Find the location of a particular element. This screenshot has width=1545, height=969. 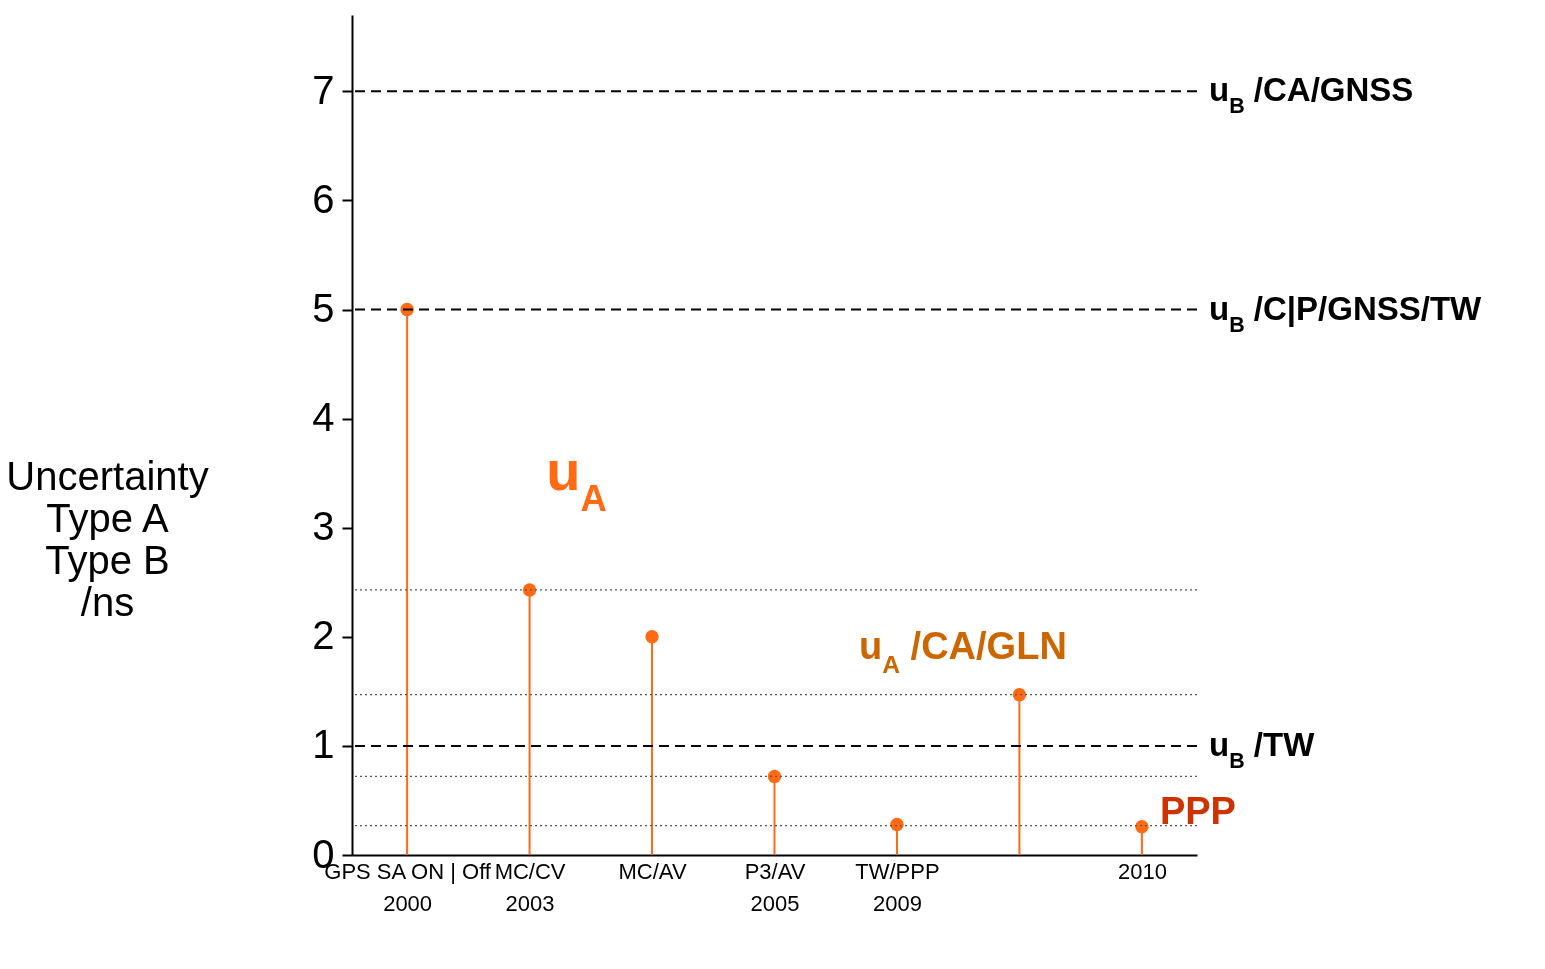

x-tick-label: TW/PPP 2009 is located at coordinates (897, 887).